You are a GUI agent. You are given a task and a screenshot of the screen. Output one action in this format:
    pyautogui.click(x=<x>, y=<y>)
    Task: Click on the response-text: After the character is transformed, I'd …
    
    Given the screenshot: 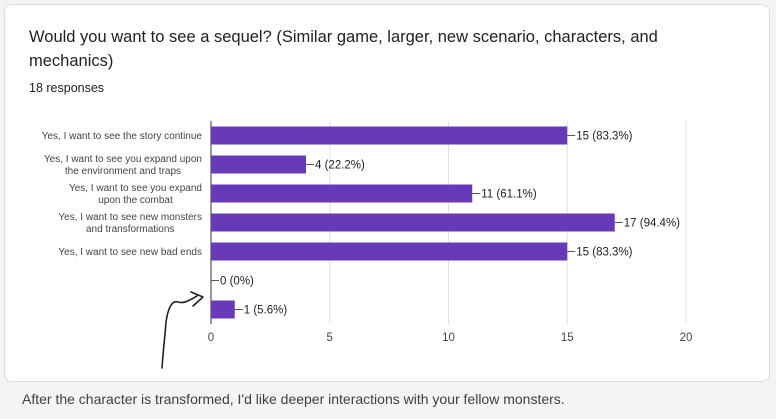 What is the action you would take?
    pyautogui.click(x=293, y=399)
    